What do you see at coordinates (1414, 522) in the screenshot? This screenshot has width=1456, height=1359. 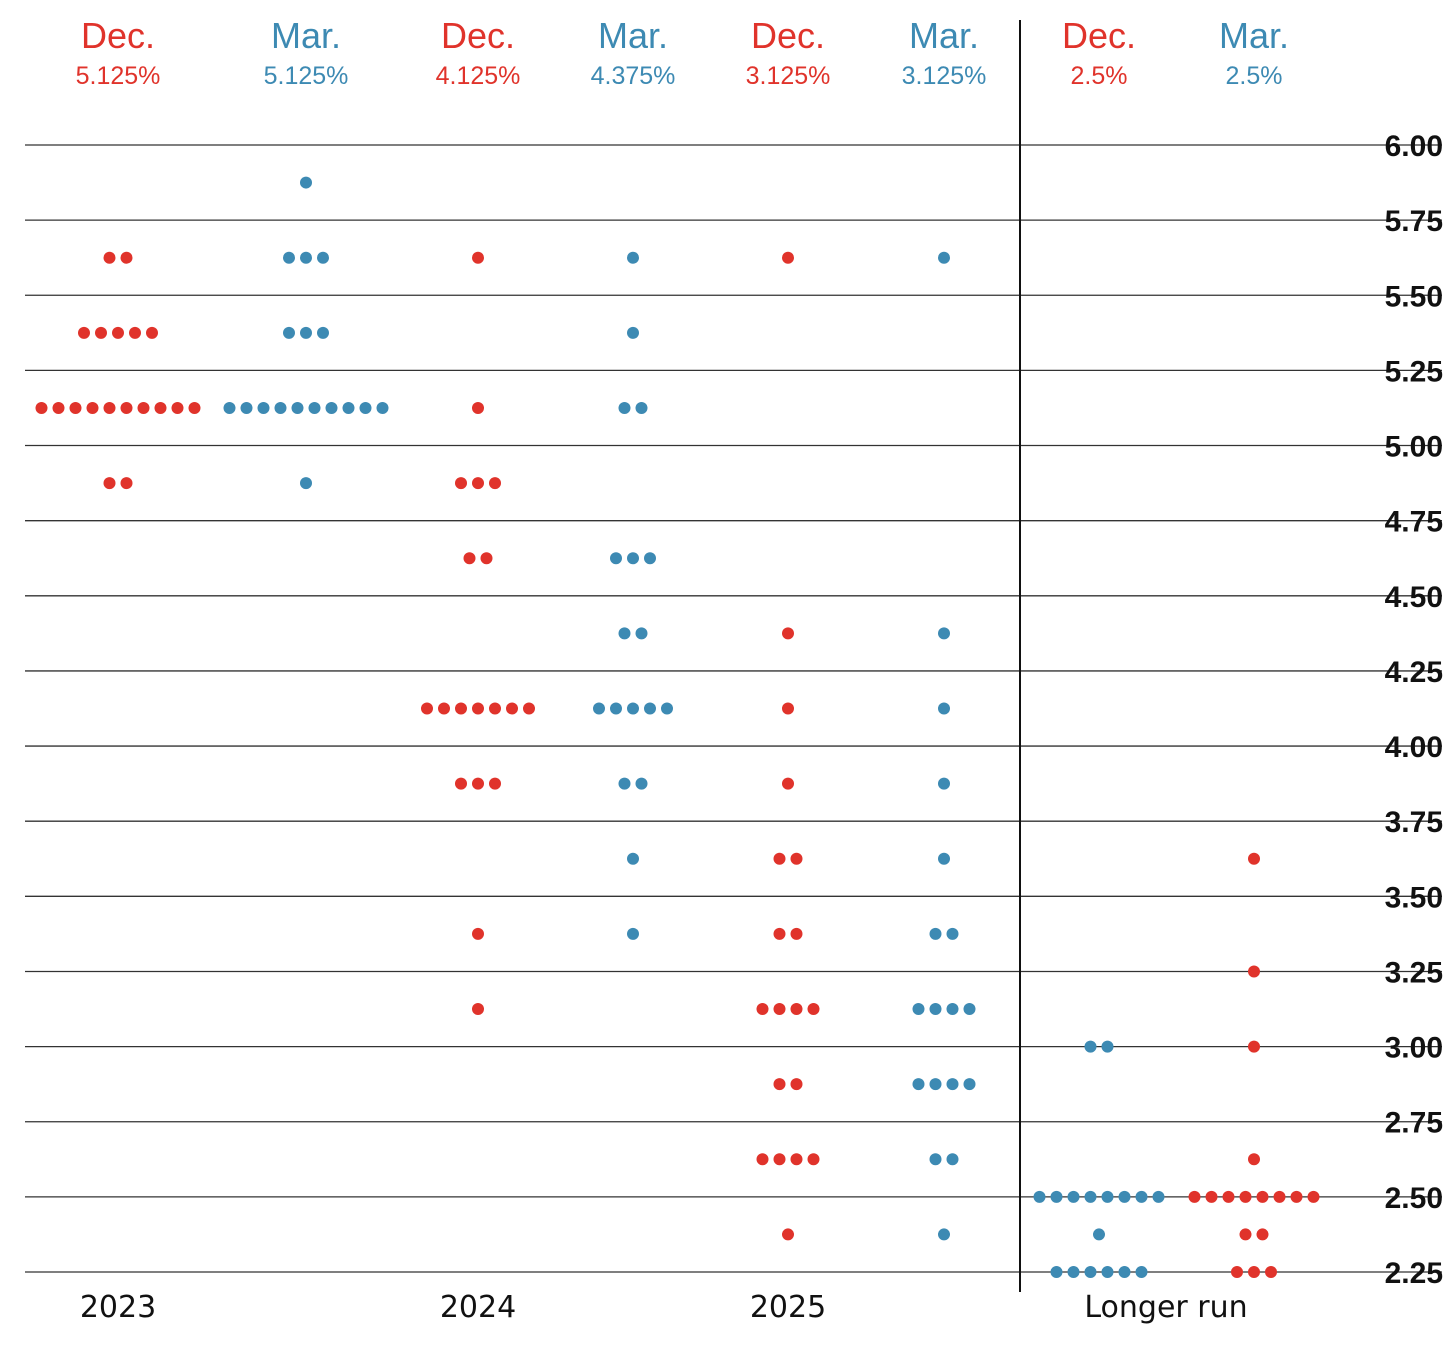 I see `y-tick-label: 4.75` at bounding box center [1414, 522].